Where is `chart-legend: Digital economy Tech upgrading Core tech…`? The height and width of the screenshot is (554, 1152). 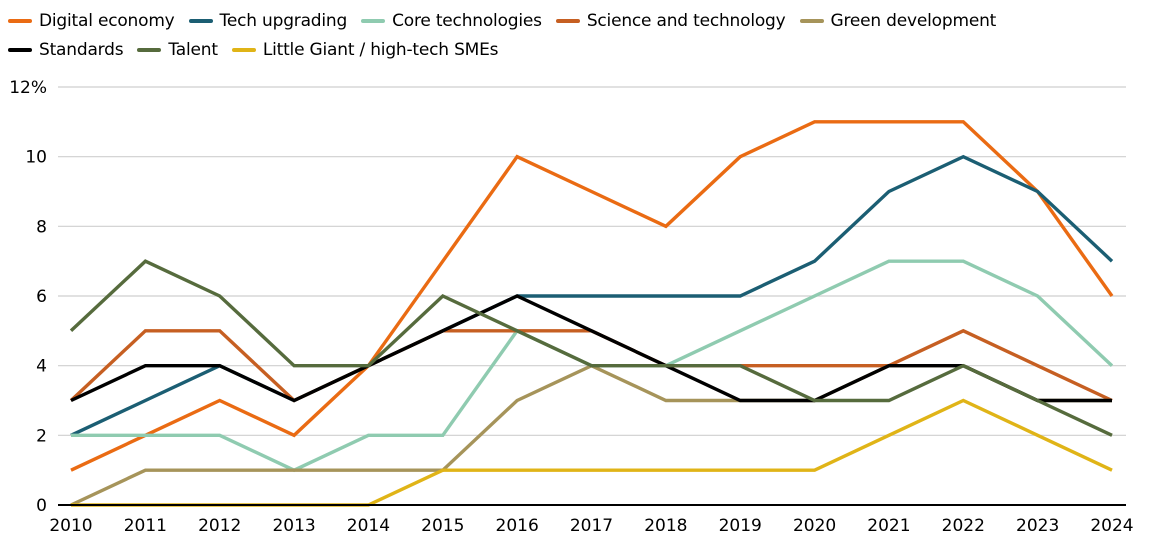 chart-legend: Digital economy Tech upgrading Core tech… is located at coordinates (573, 35).